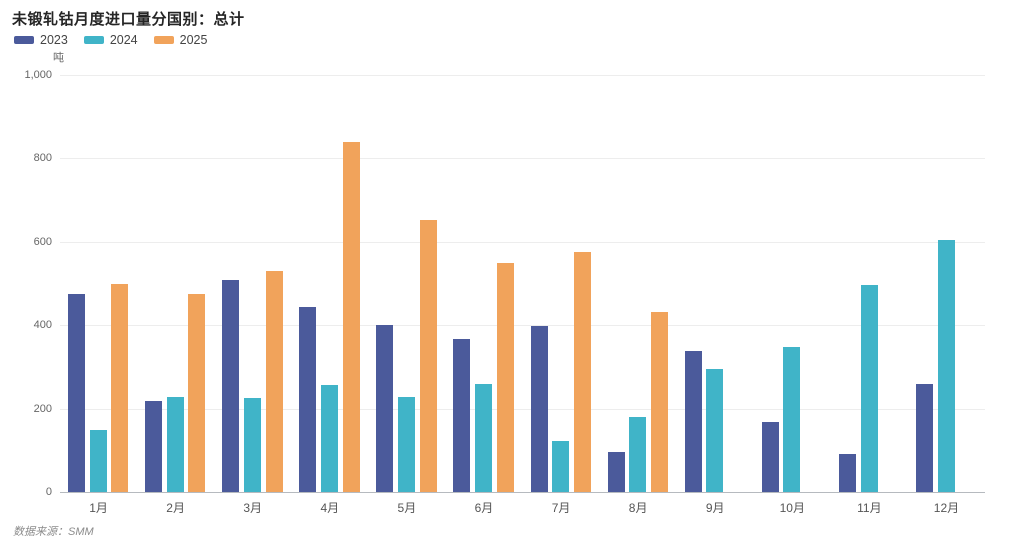  I want to click on bar-2023-4月, so click(308, 399).